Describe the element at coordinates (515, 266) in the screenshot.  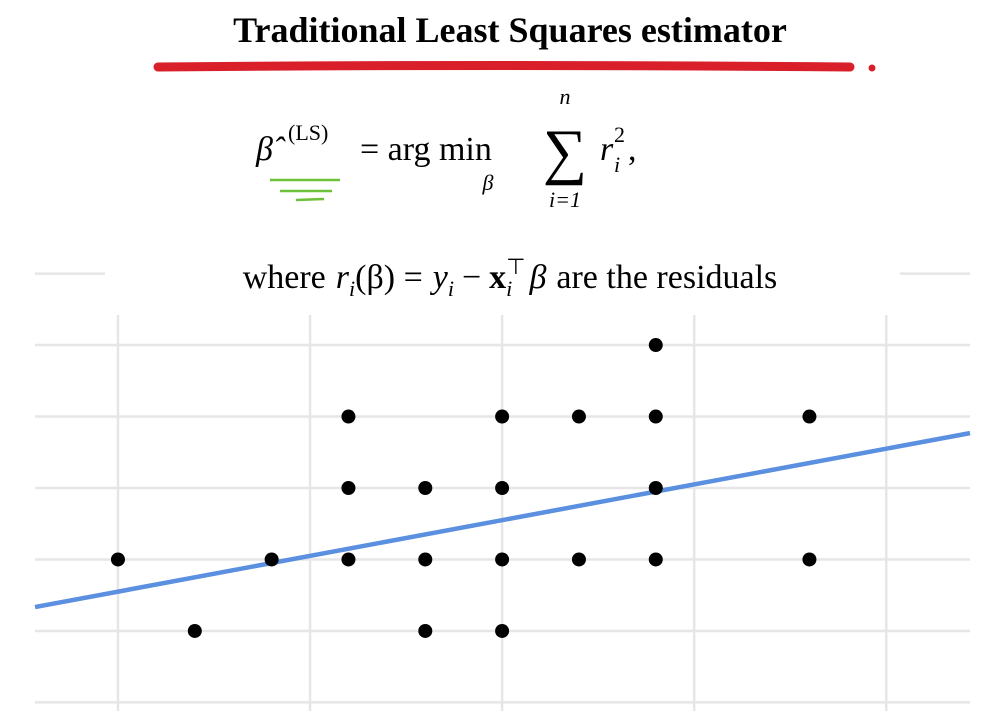
I see `where-transpose: ⊤` at that location.